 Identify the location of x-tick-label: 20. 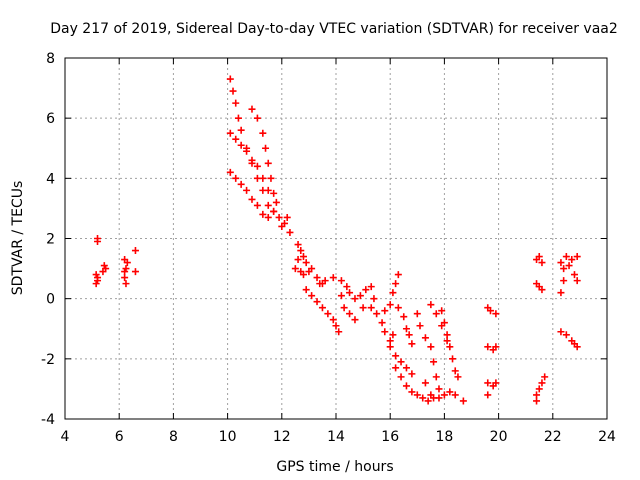
(499, 437).